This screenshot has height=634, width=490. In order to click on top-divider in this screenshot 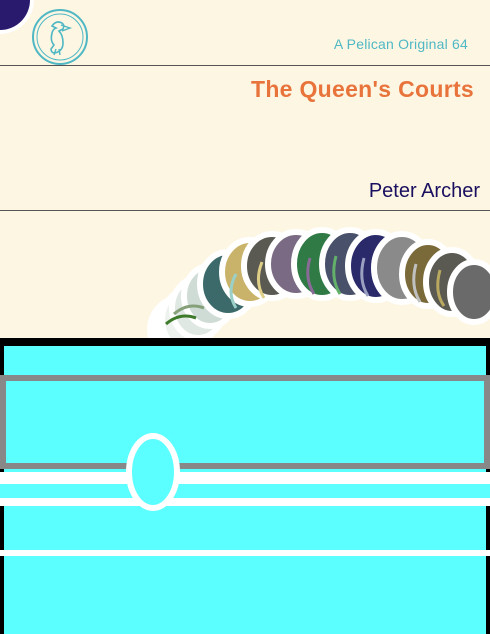, I will do `click(245, 65)`.